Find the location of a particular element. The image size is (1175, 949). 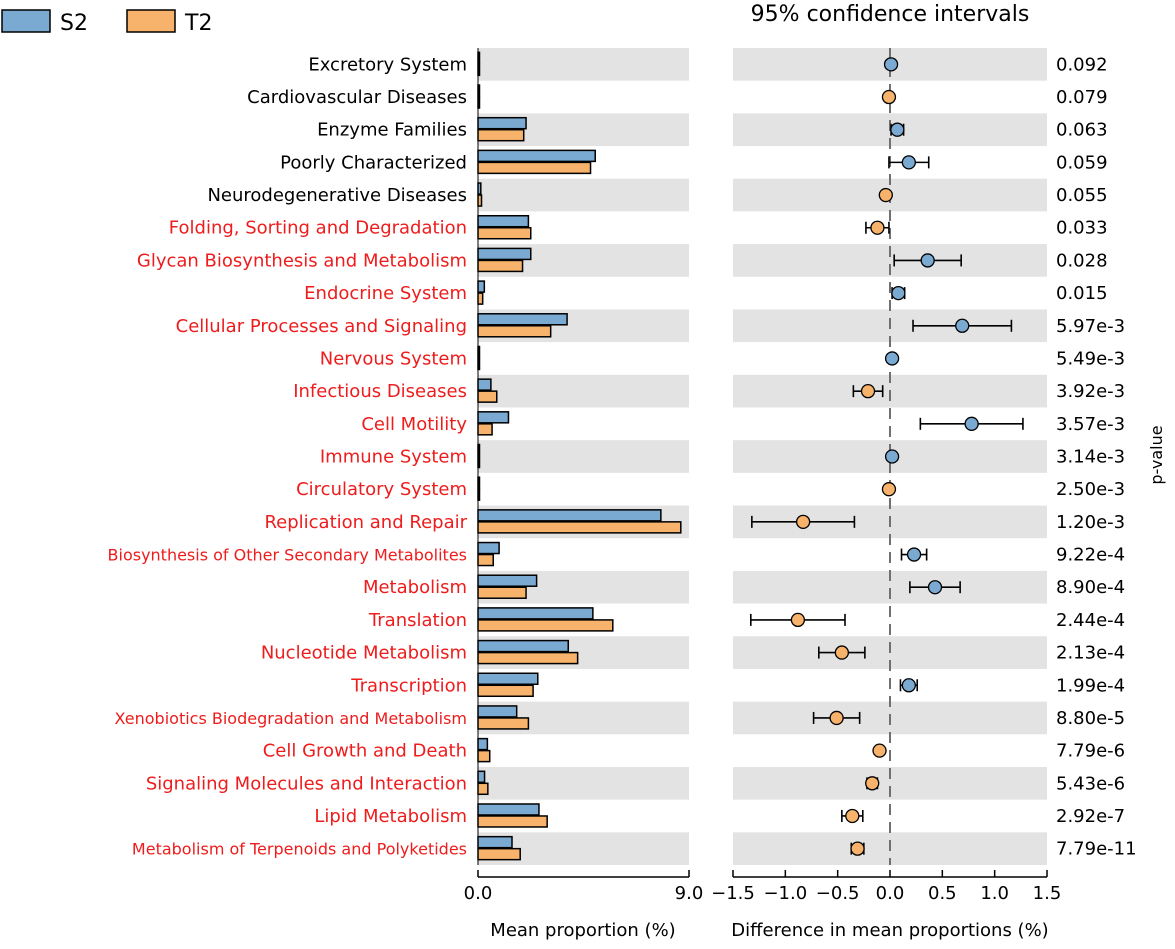

p-value: 3.14e-3 is located at coordinates (1090, 457).